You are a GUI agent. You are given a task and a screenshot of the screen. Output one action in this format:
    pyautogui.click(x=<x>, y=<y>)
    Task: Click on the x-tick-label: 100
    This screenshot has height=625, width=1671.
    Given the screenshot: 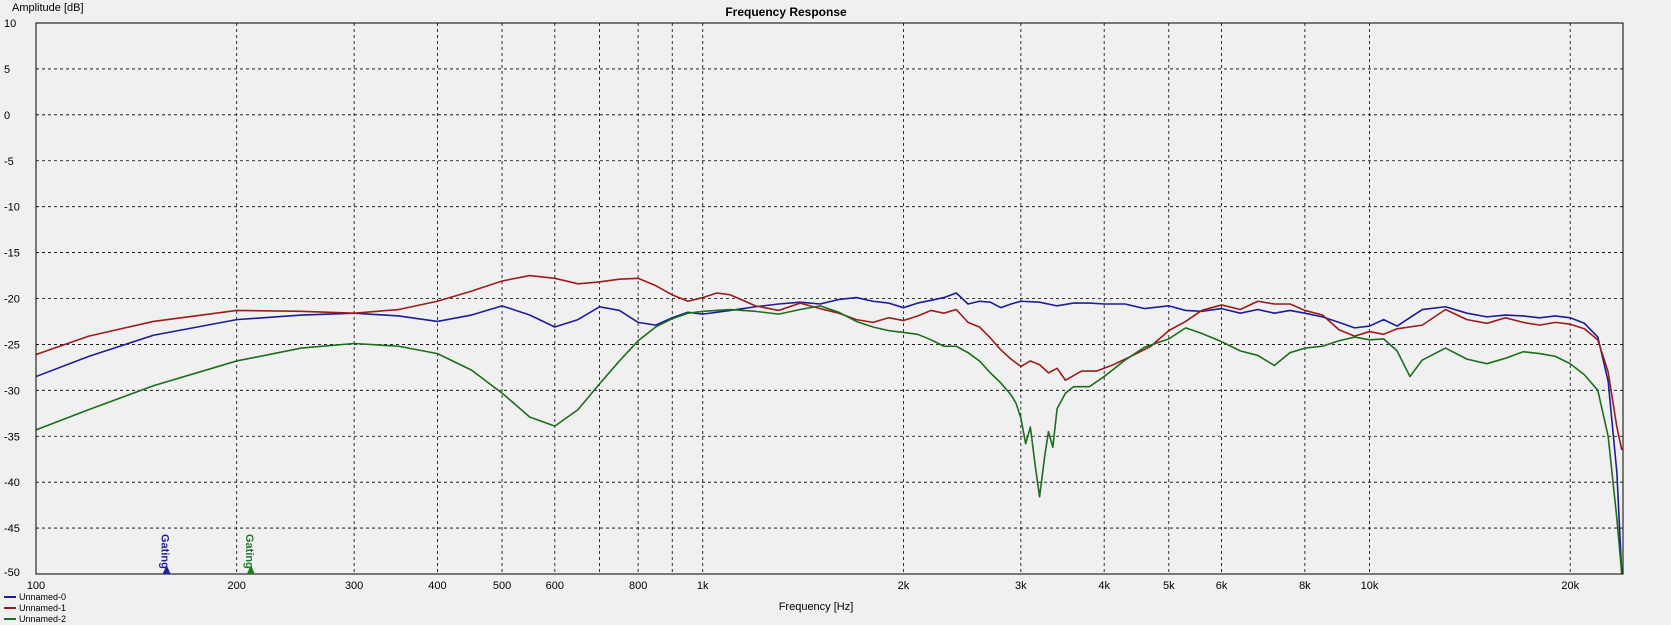 What is the action you would take?
    pyautogui.click(x=36, y=586)
    